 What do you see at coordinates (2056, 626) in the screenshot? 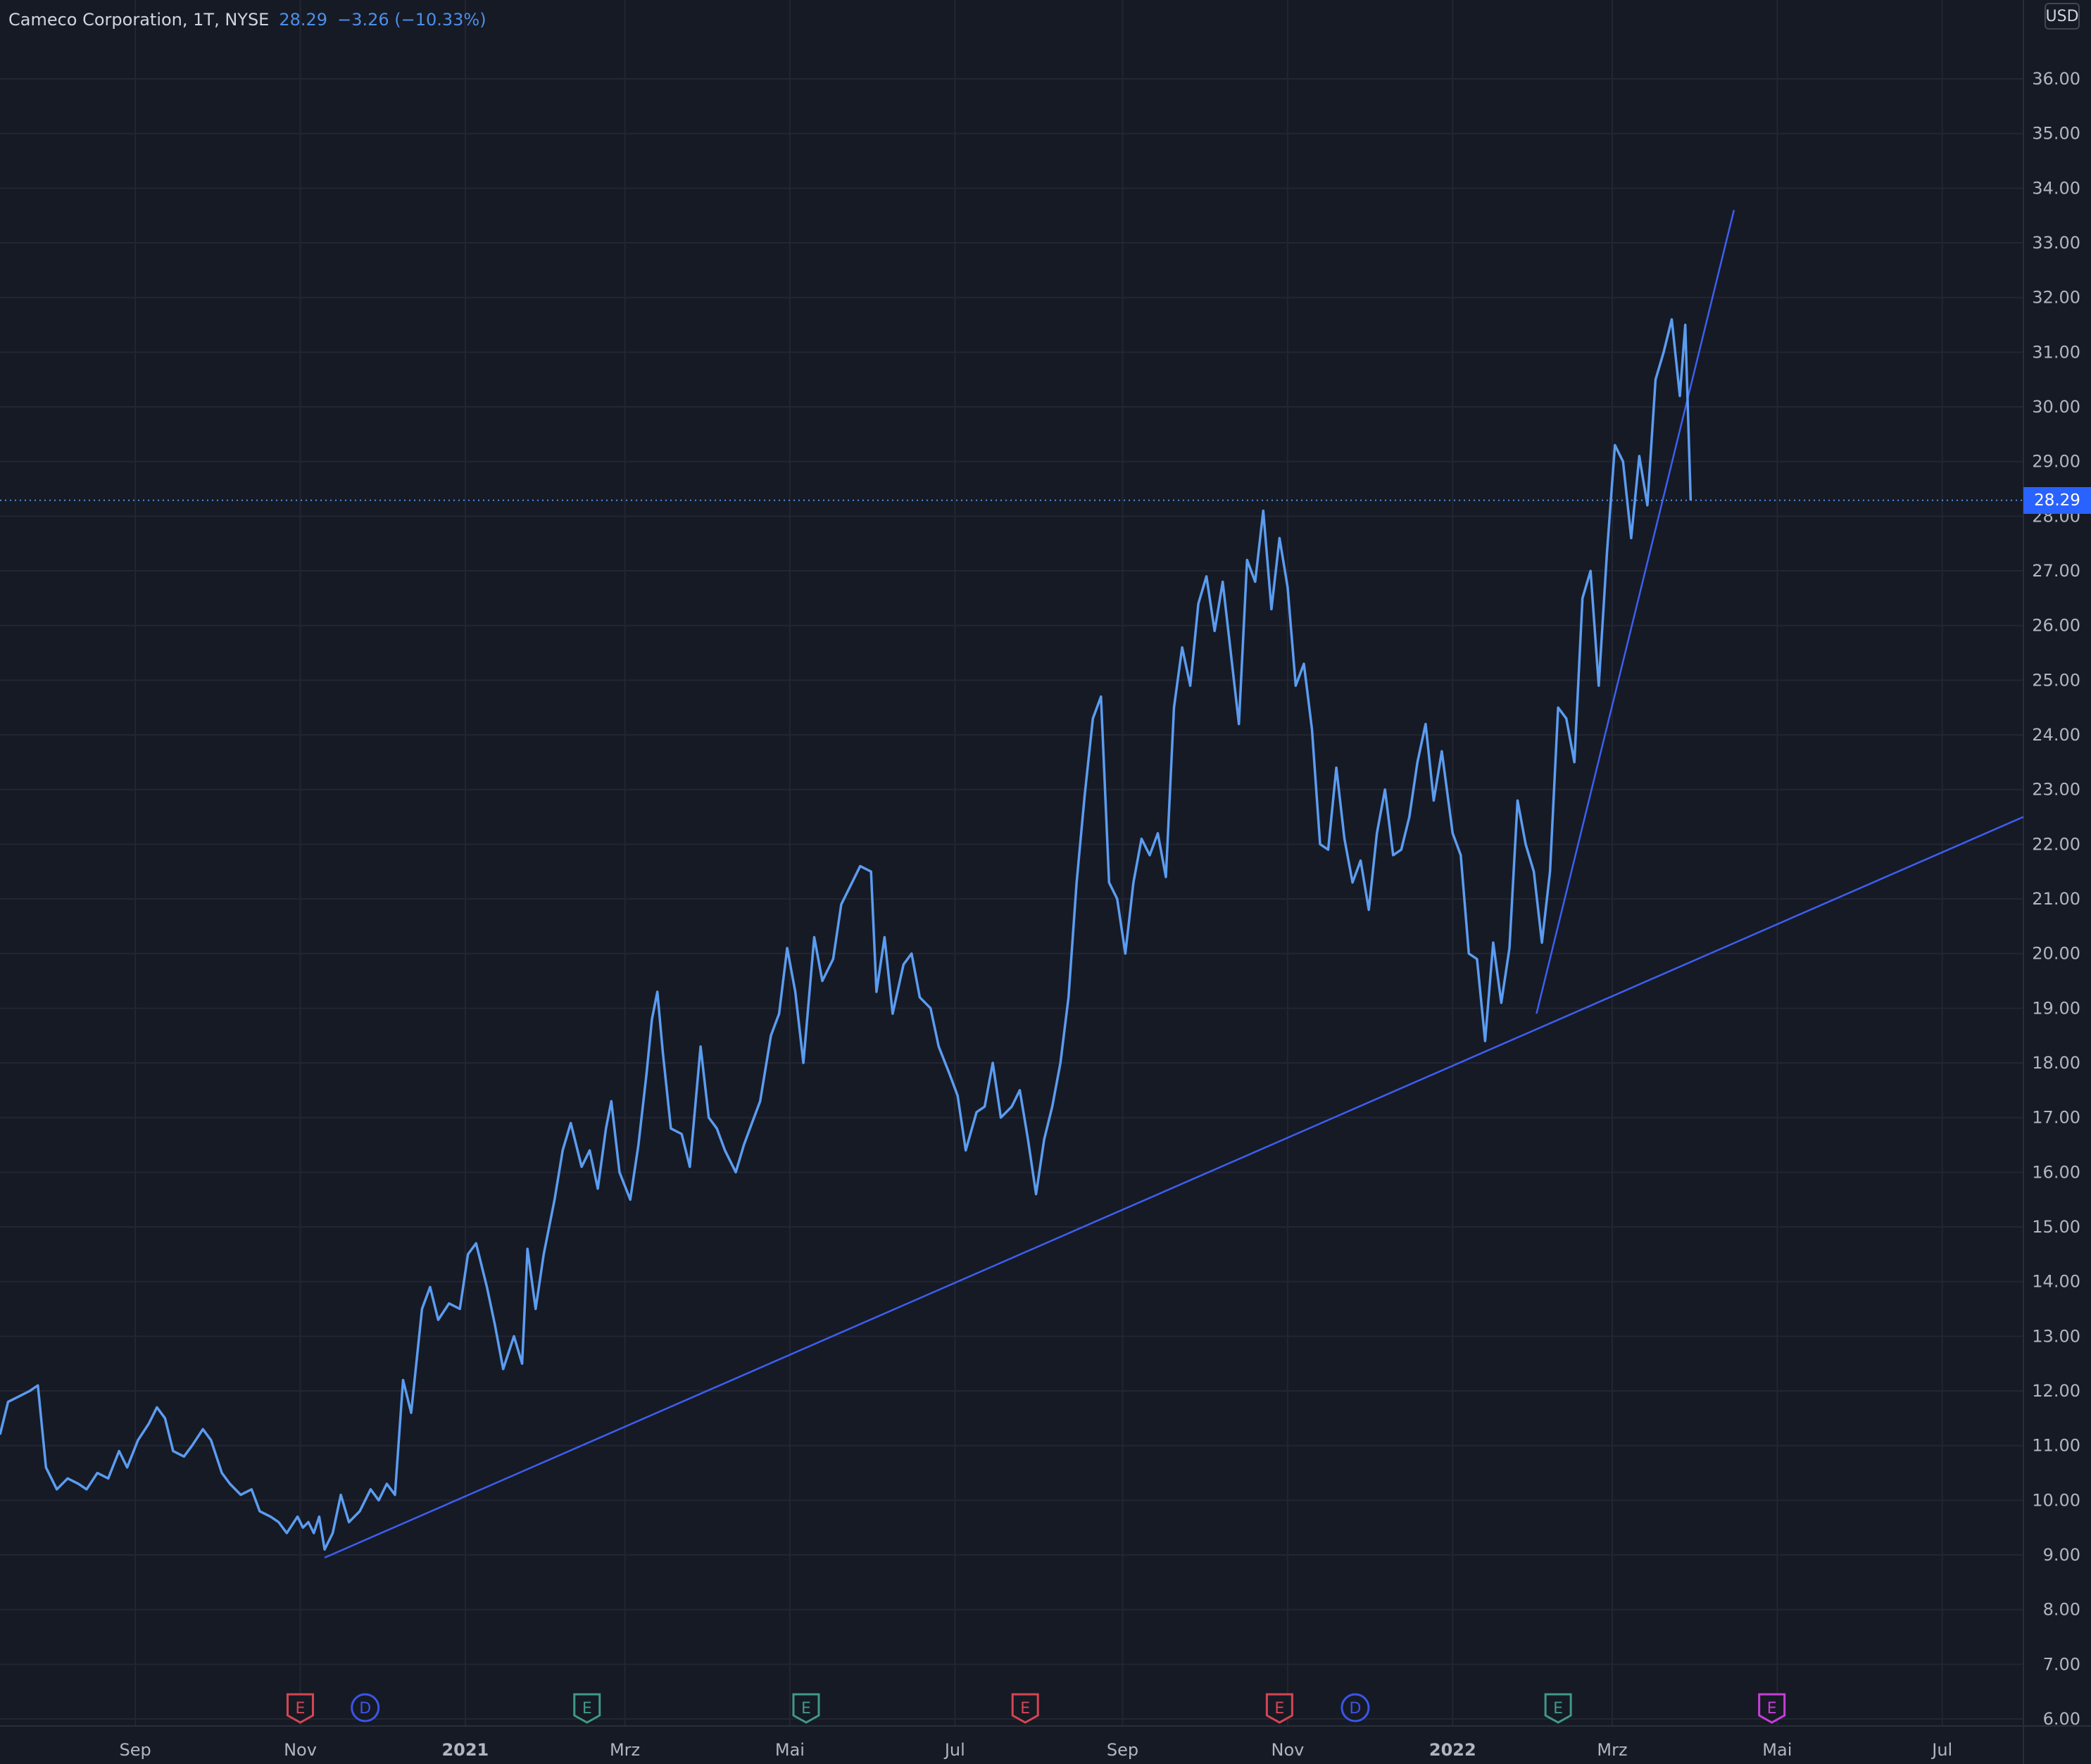
I see `y-tick-label: 26.00` at bounding box center [2056, 626].